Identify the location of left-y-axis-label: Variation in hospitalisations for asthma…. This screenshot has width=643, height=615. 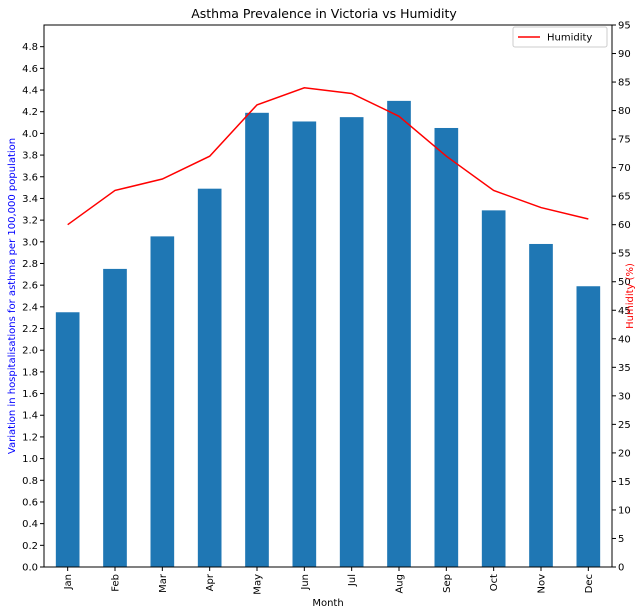
(12, 296).